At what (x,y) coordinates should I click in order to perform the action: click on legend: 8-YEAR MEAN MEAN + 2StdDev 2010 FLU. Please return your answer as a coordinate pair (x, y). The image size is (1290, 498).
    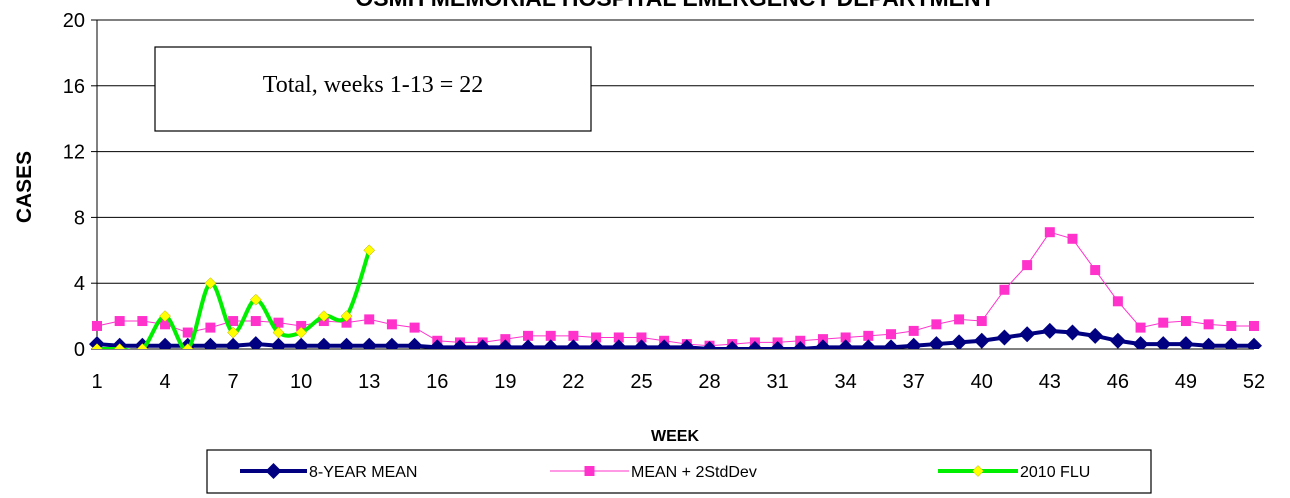
    Looking at the image, I should click on (679, 471).